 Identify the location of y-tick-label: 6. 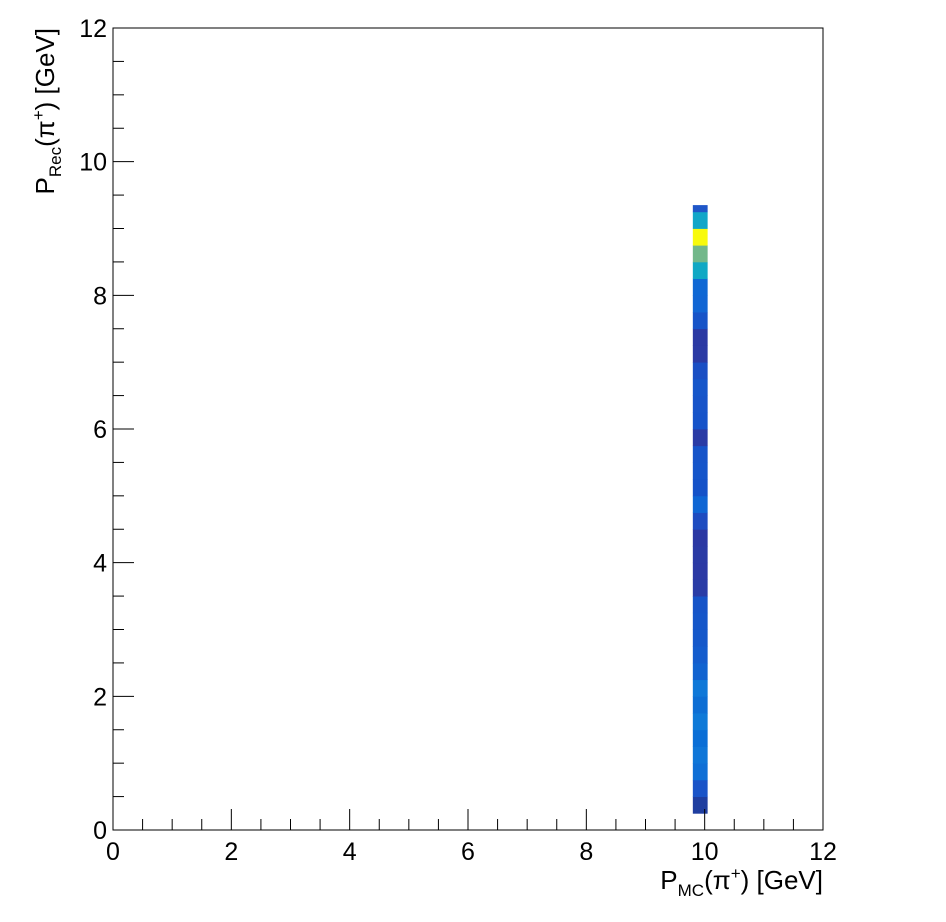
(100, 430).